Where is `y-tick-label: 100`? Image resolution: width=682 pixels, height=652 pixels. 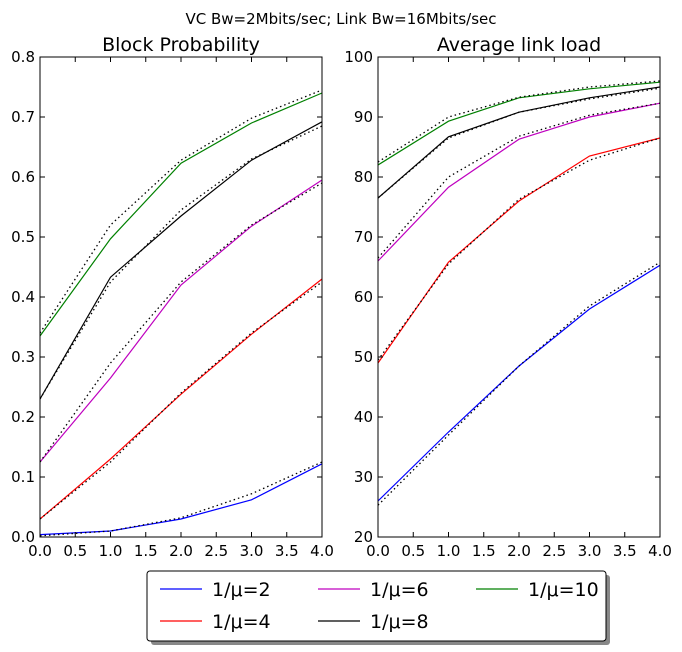
y-tick-label: 100 is located at coordinates (358, 57).